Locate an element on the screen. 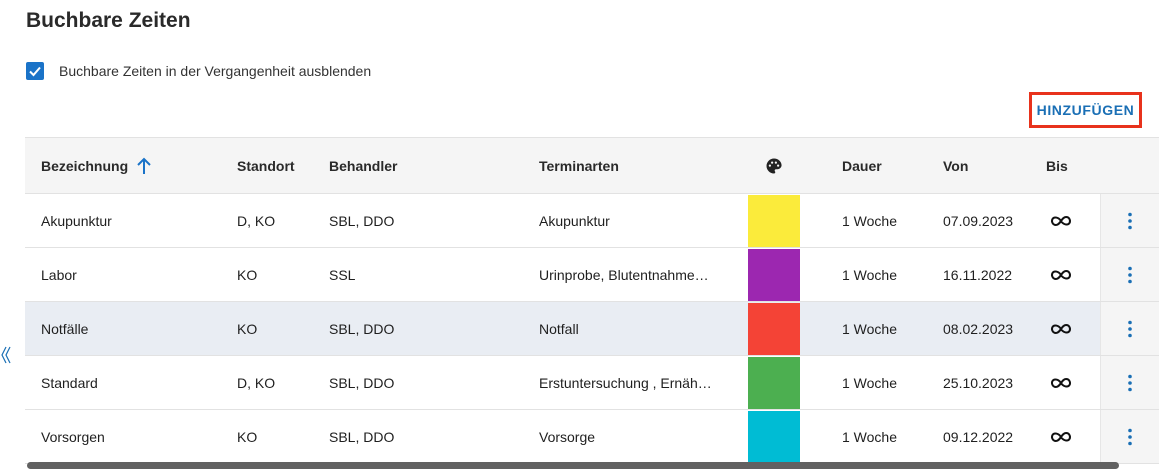 This screenshot has height=470, width=1165. cell-name: Standard is located at coordinates (69, 382).